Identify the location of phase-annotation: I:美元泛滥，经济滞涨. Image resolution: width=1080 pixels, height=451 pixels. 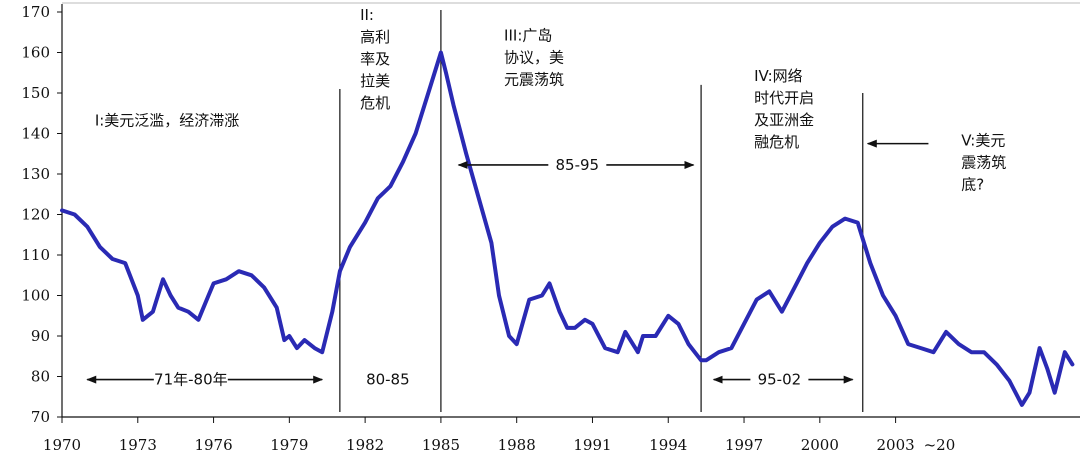
(167, 120).